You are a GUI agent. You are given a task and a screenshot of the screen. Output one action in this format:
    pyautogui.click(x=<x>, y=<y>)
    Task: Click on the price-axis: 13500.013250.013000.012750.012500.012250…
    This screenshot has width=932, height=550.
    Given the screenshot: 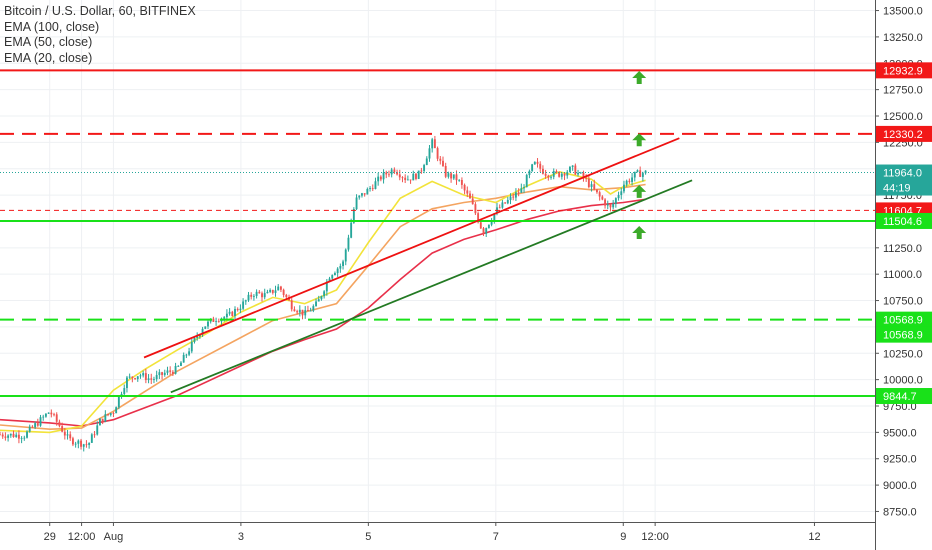 What is the action you would take?
    pyautogui.click(x=903, y=275)
    